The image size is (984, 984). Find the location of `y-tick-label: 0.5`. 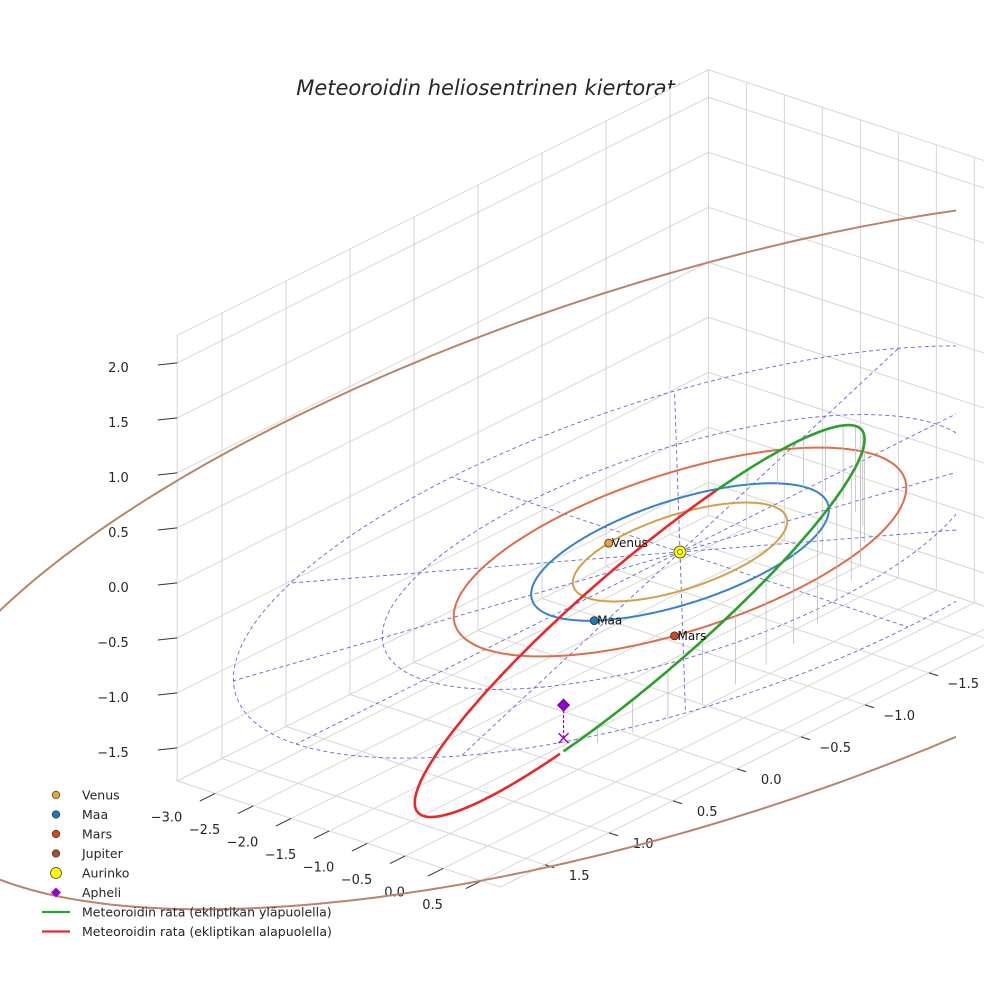

y-tick-label: 0.5 is located at coordinates (707, 812).